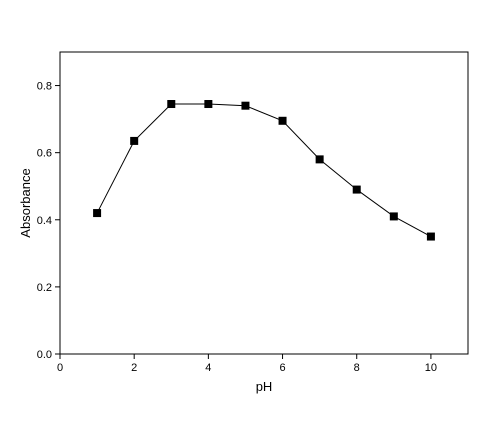 This screenshot has width=500, height=424. I want to click on y-axis: 0.0 0.2 0.4 0.6 0.8, so click(48, 221).